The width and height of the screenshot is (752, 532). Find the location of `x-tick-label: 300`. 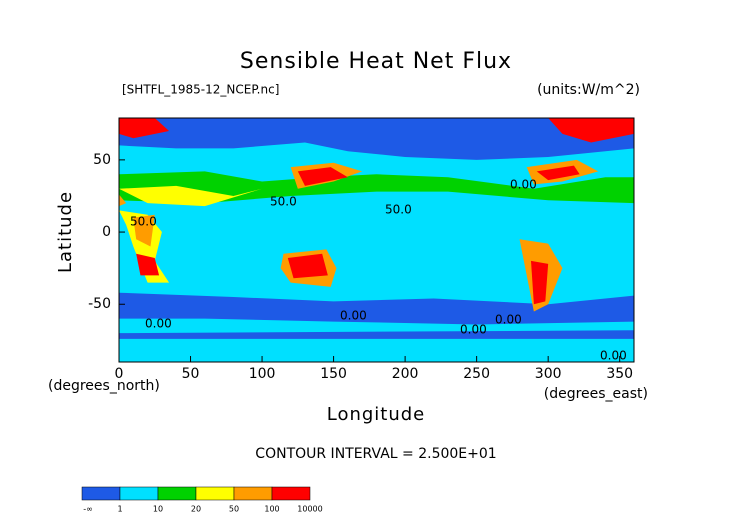

x-tick-label: 300 is located at coordinates (548, 374).